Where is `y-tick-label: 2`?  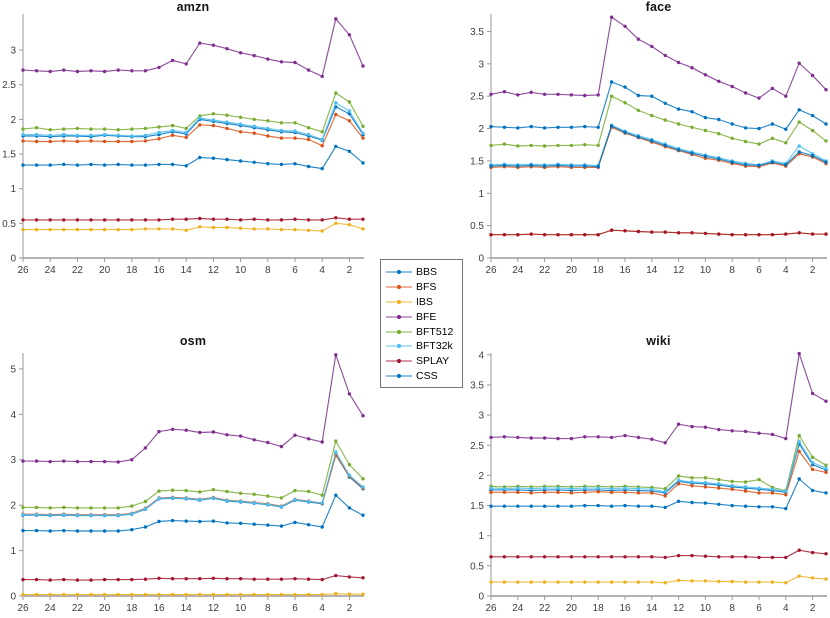
y-tick-label: 2 is located at coordinates (481, 476).